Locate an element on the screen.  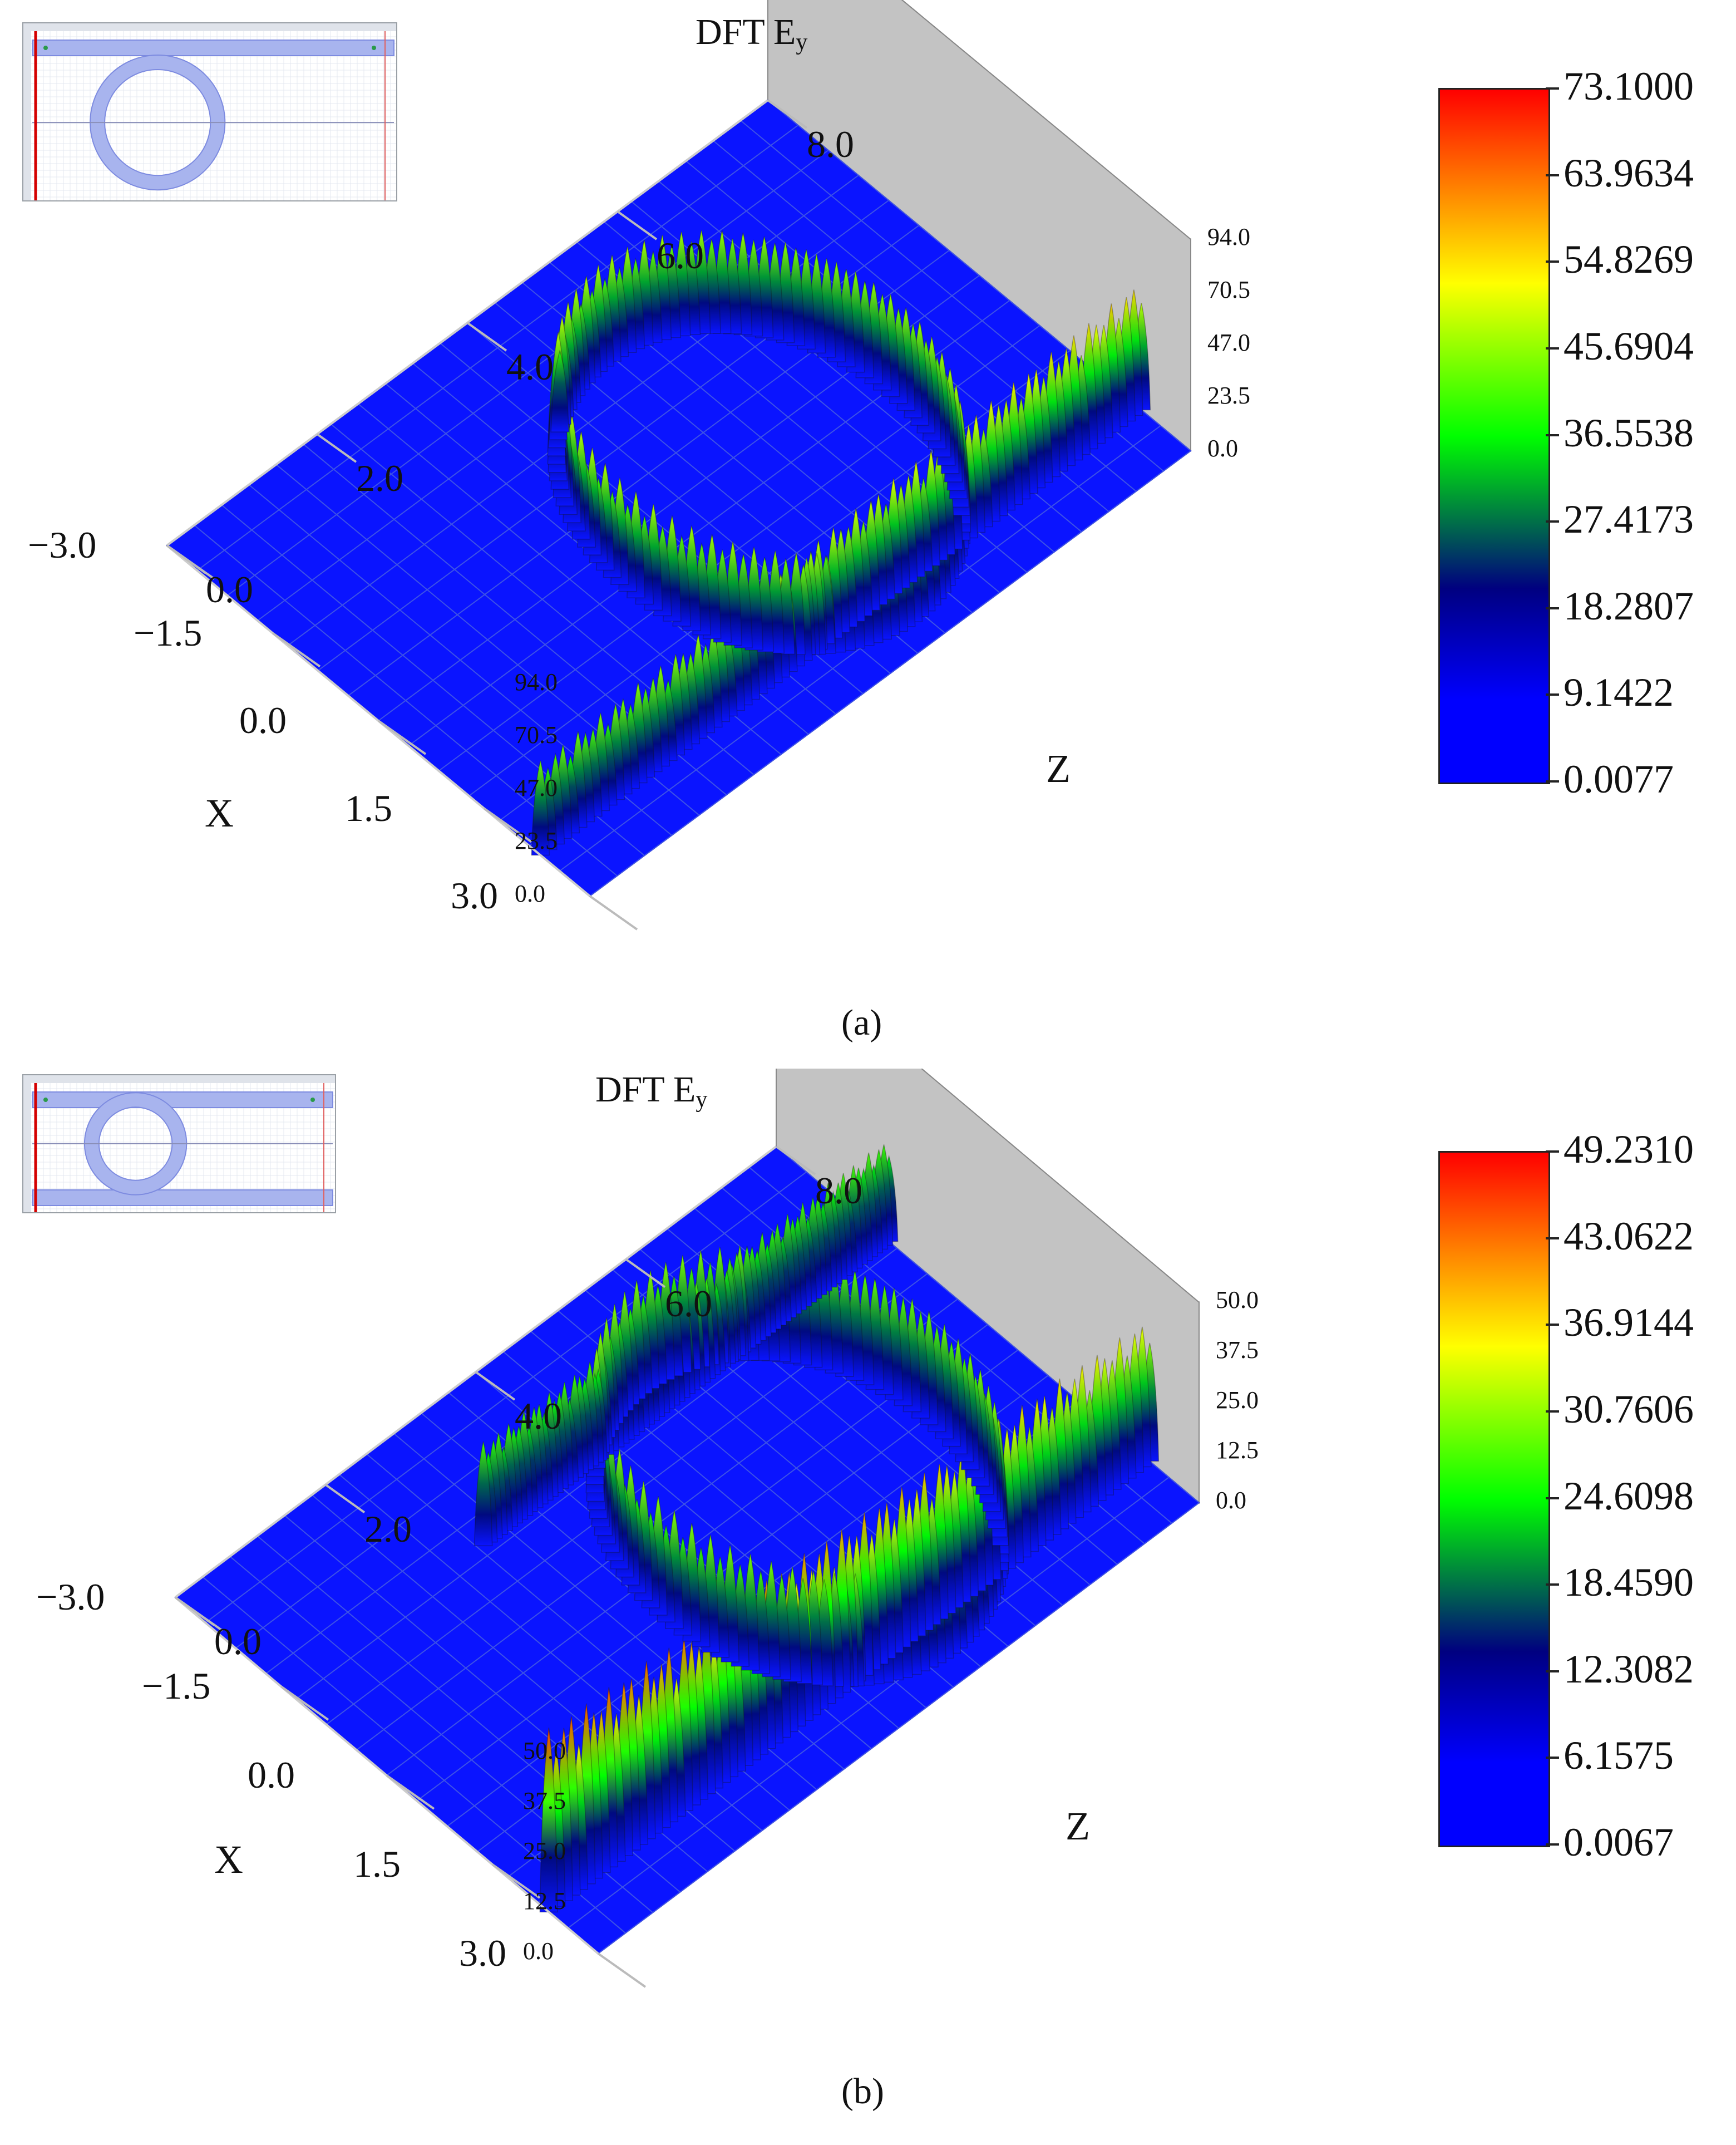
ring-schematic-b is located at coordinates (179, 1143).